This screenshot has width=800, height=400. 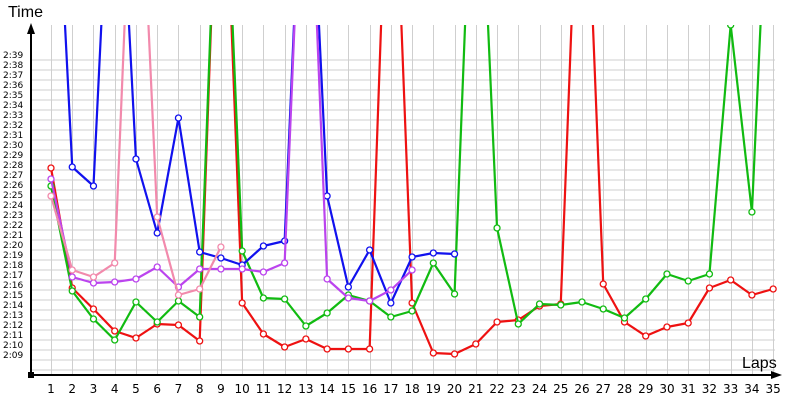 I want to click on x-tick-label: 8, so click(x=200, y=389).